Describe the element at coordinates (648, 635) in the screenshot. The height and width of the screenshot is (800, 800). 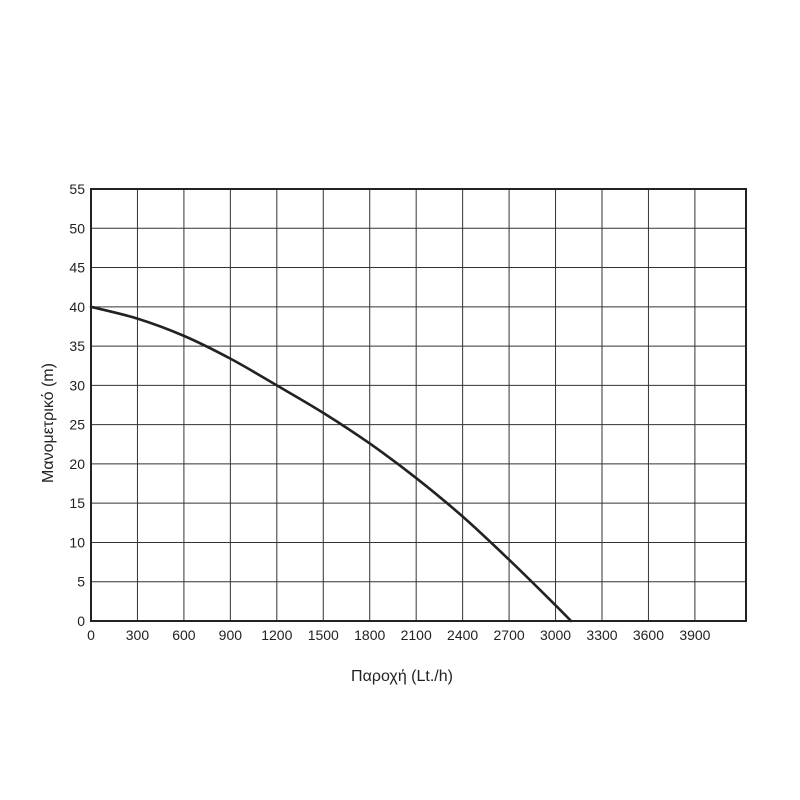
I see `x-tick-label: 3600` at that location.